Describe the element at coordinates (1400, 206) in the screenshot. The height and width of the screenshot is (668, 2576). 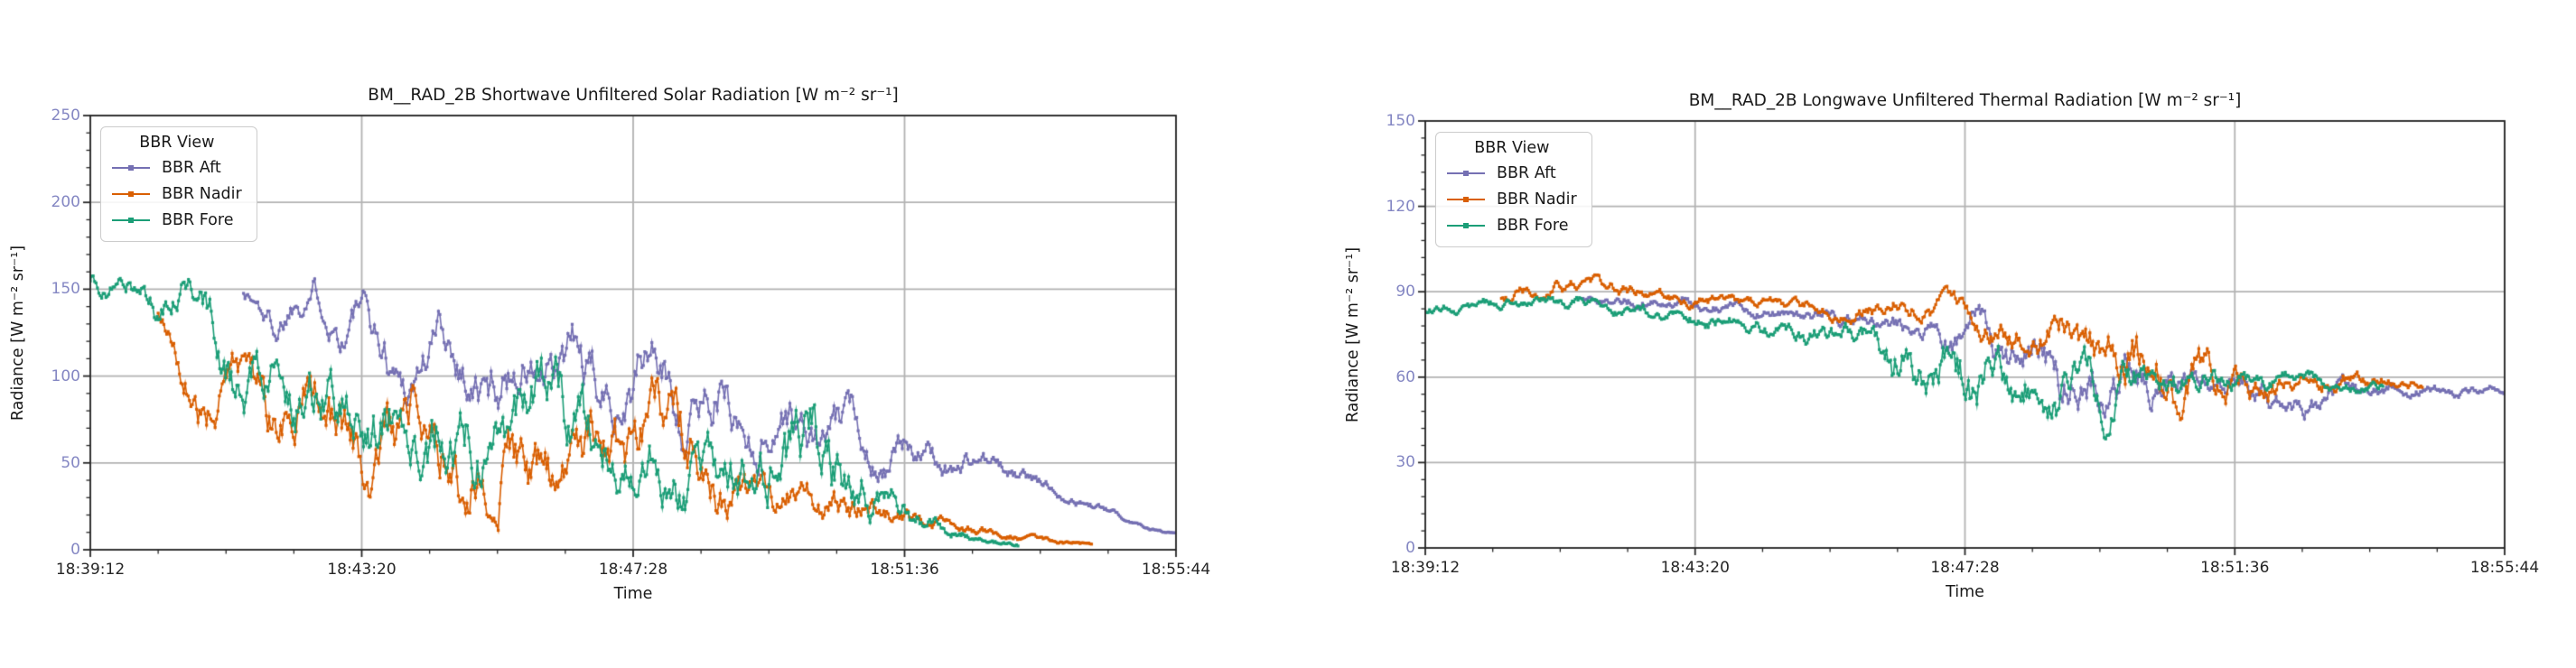
I see `y-tick-label: 120` at that location.